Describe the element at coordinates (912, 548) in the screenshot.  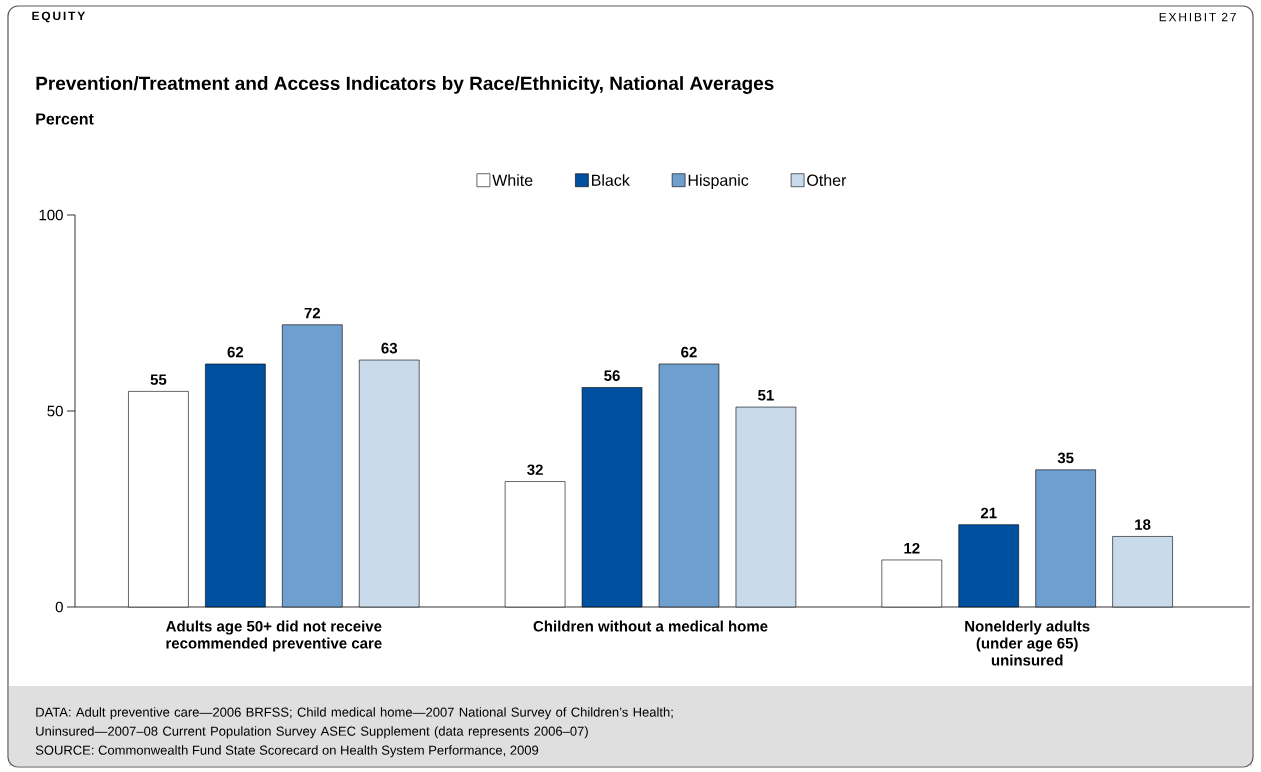
I see `data-label: 12` at that location.